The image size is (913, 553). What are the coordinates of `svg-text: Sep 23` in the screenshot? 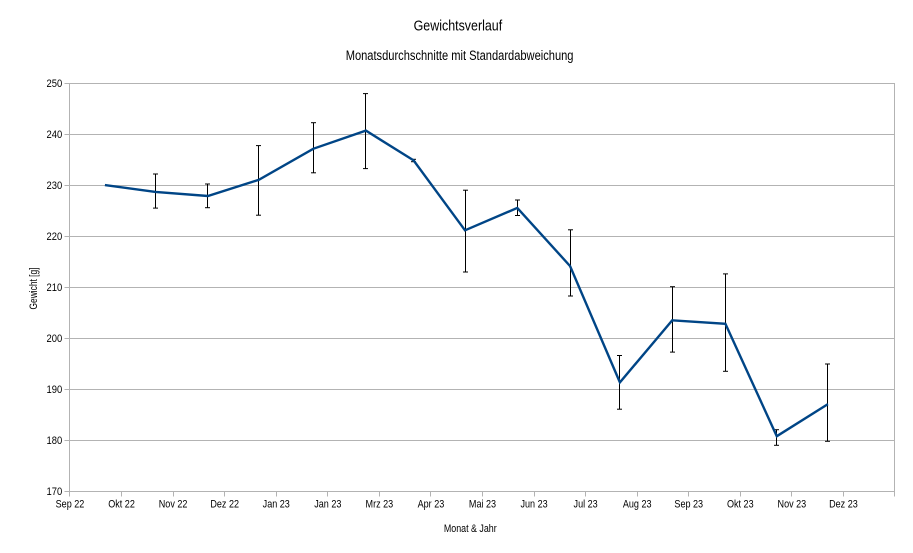 It's located at (688, 505).